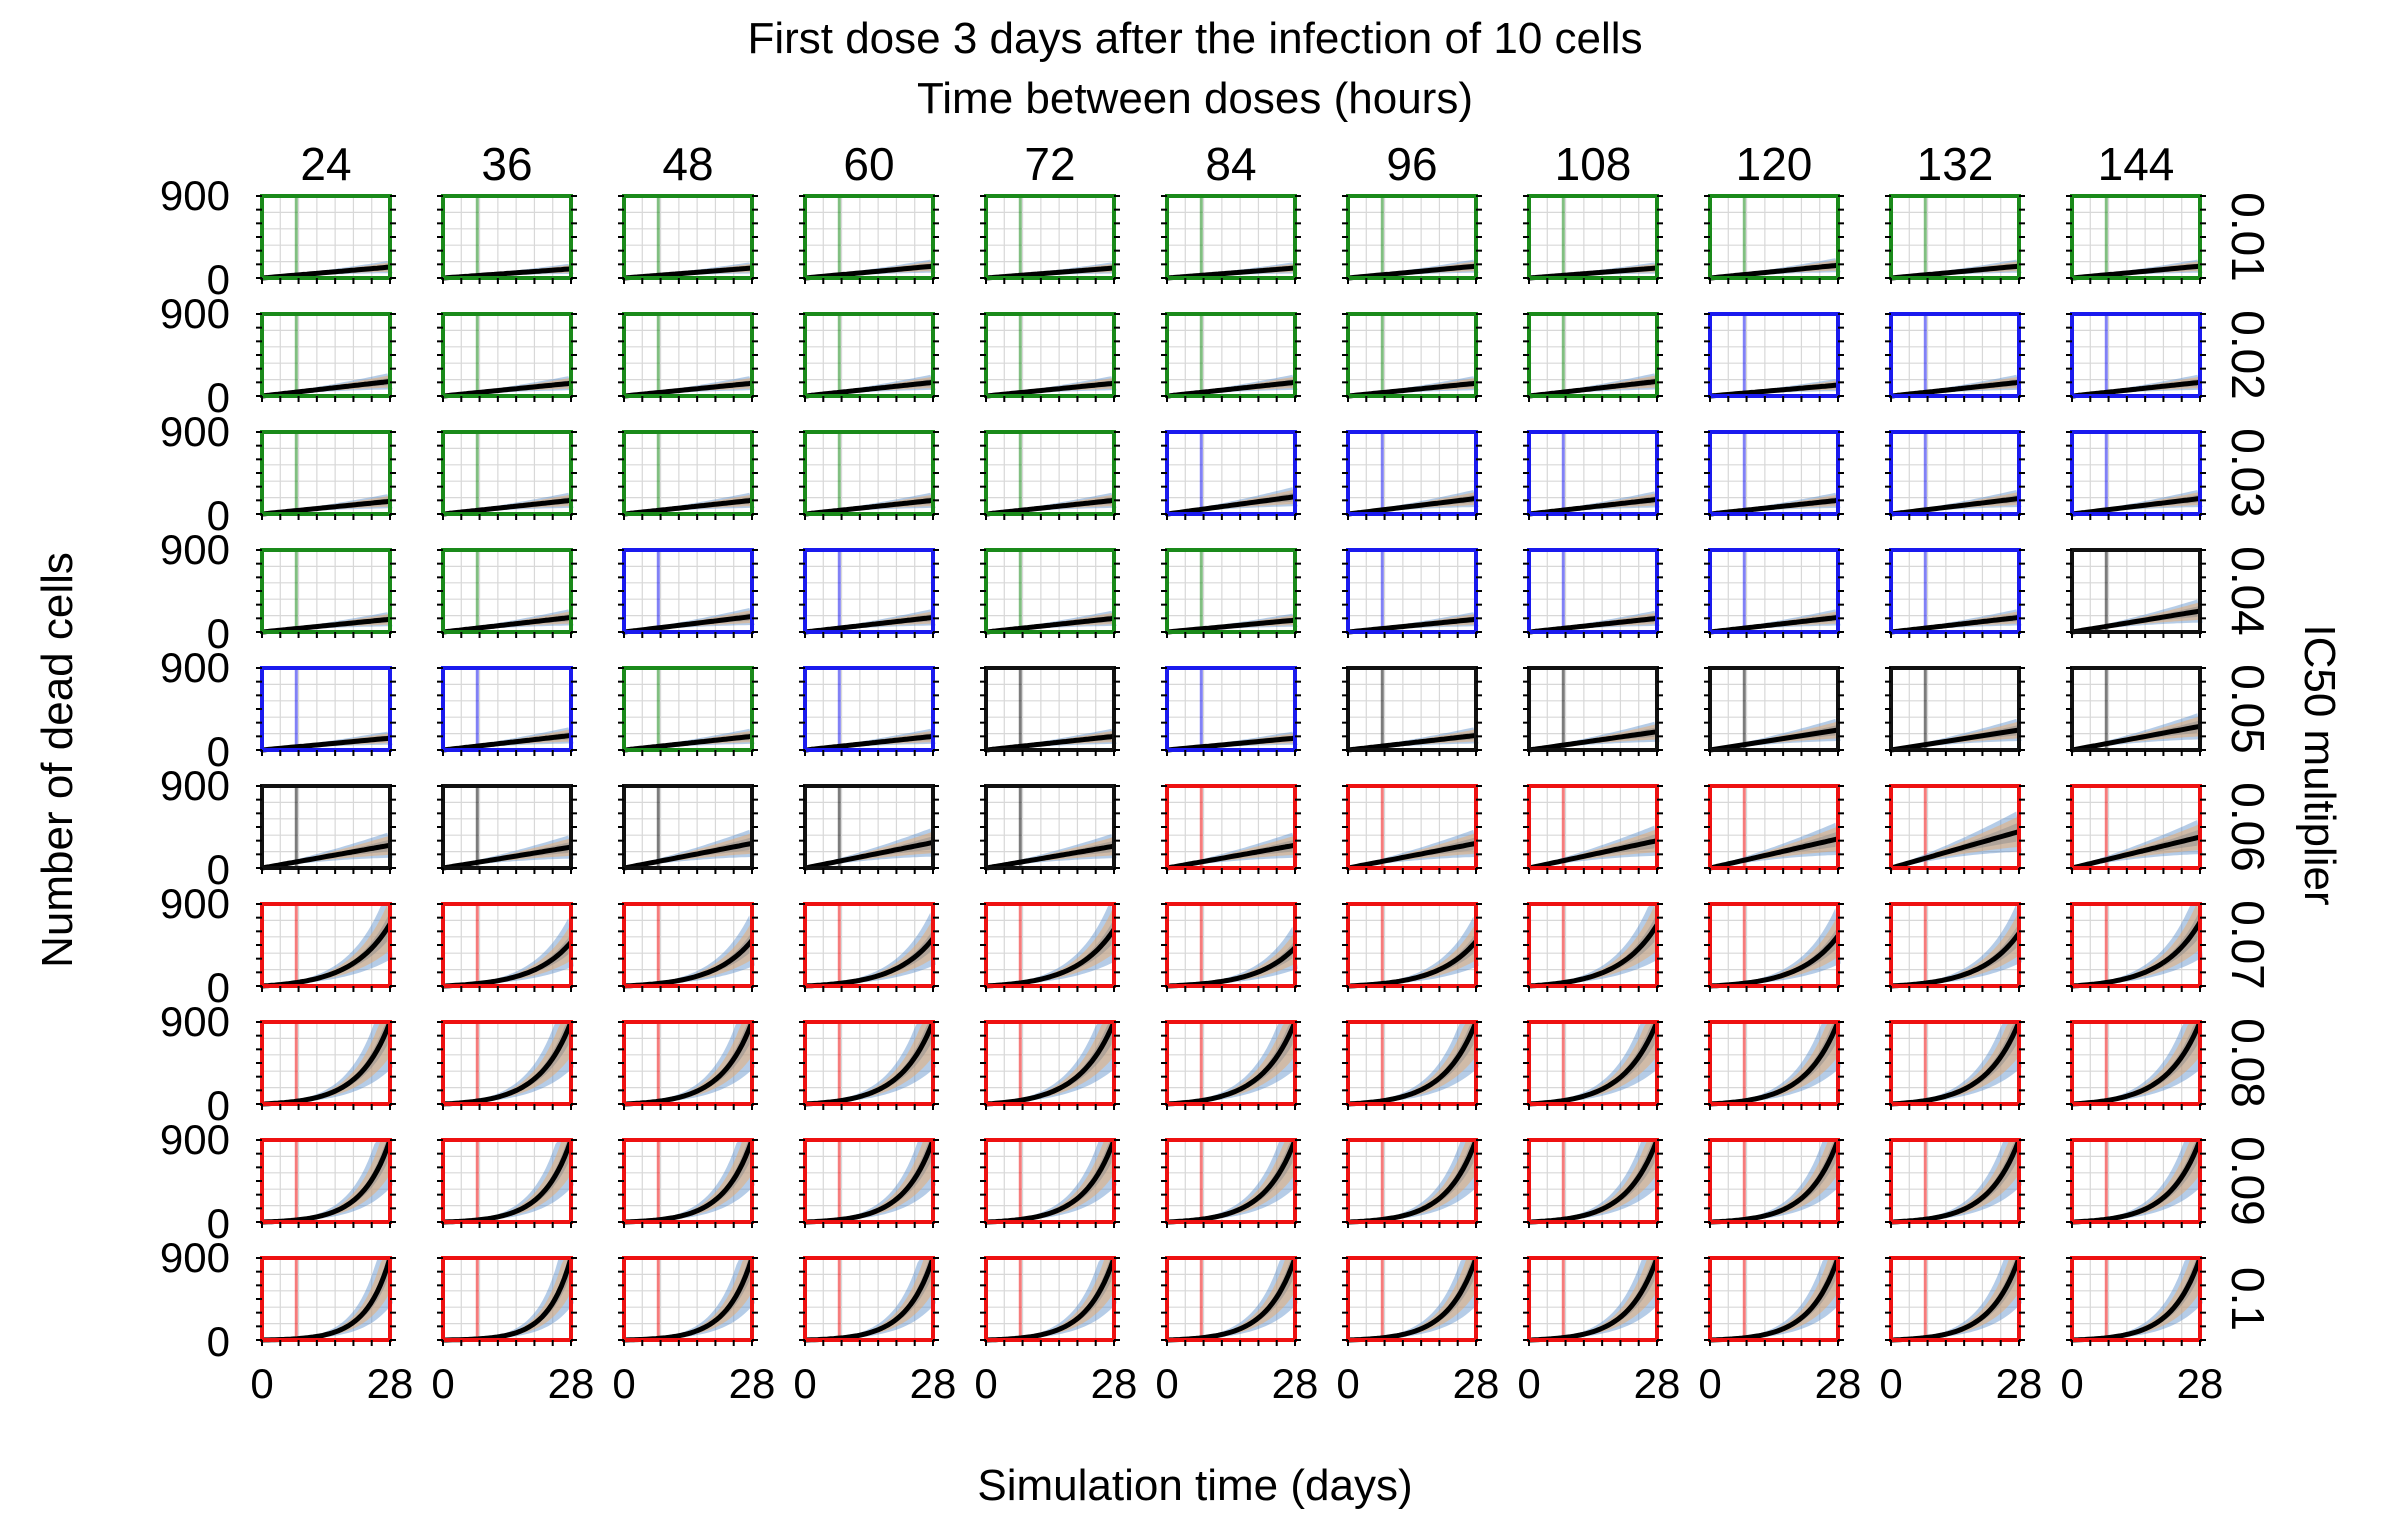  I want to click on column-header-60: 60, so click(868, 164).